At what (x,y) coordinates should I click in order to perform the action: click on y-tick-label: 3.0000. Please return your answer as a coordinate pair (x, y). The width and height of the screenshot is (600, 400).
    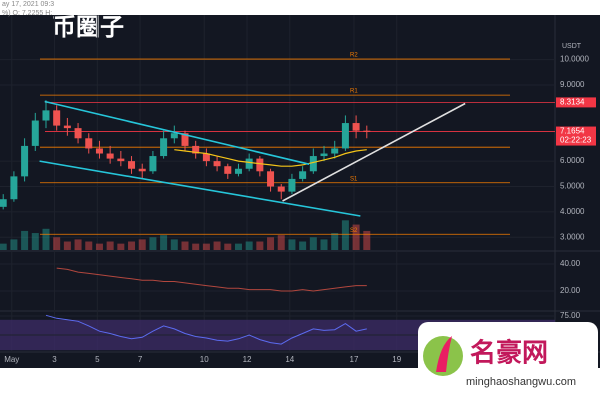
    Looking at the image, I should click on (572, 236).